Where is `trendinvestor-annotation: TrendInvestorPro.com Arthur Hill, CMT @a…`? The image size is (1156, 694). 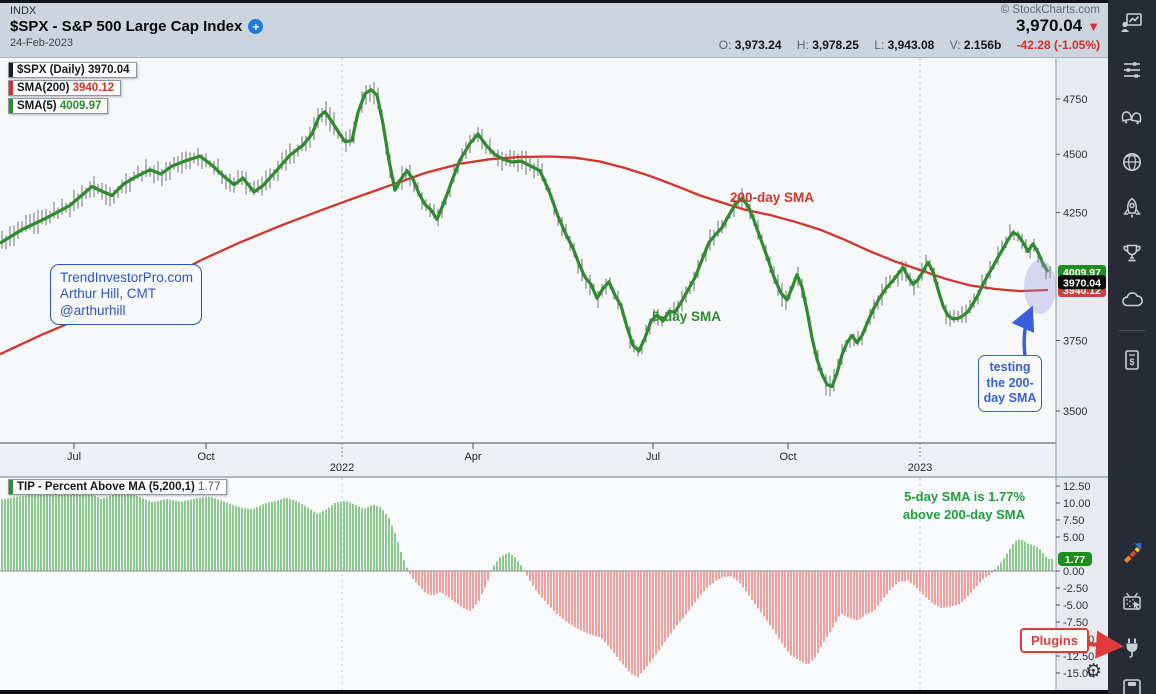
trendinvestor-annotation: TrendInvestorPro.com Arthur Hill, CMT @a… is located at coordinates (126, 295).